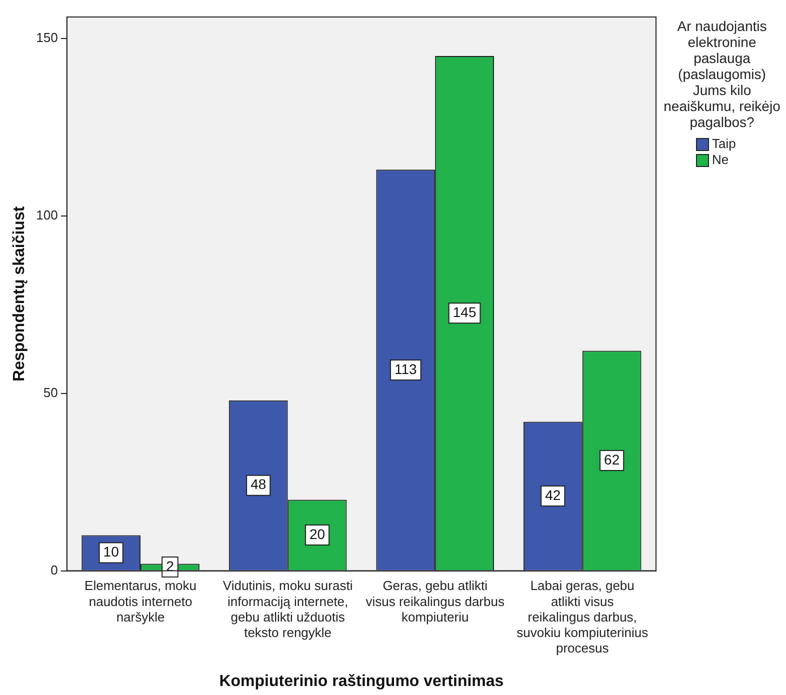  What do you see at coordinates (435, 601) in the screenshot?
I see `x-tick-label: Geras, gebu atlikti visus reikalingus darbus kompiuteriu` at bounding box center [435, 601].